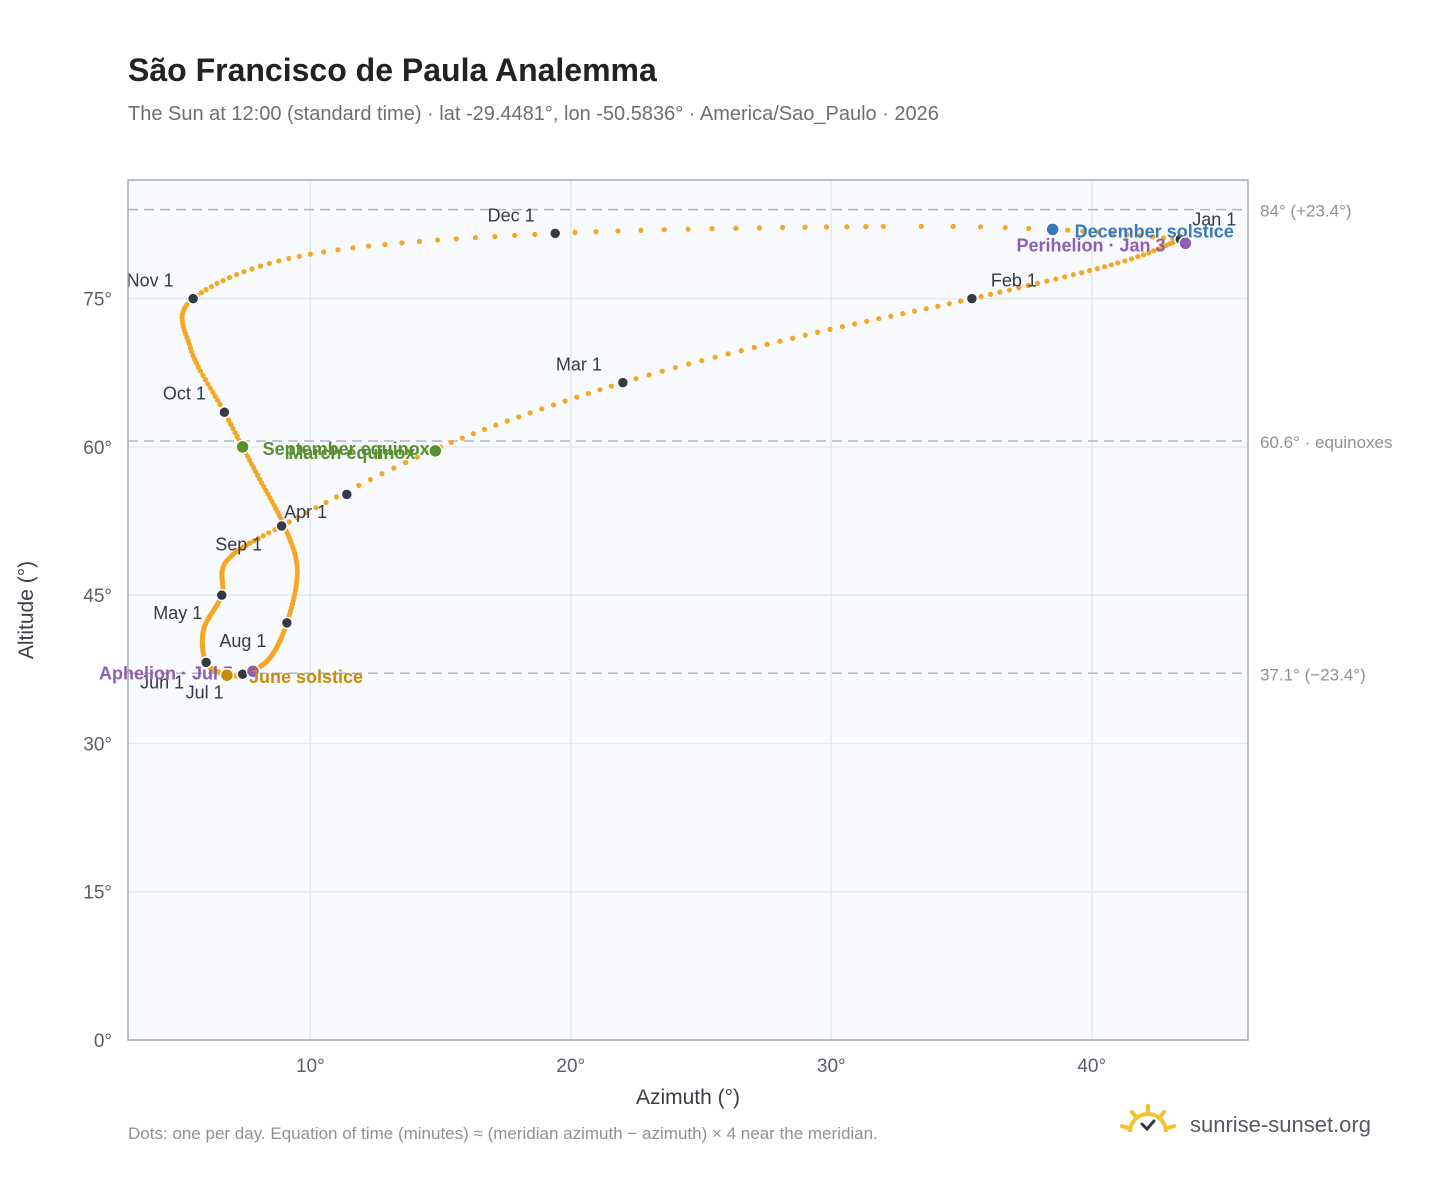 Image resolution: width=1448 pixels, height=1188 pixels. I want to click on month-label: Feb 1, so click(1014, 281).